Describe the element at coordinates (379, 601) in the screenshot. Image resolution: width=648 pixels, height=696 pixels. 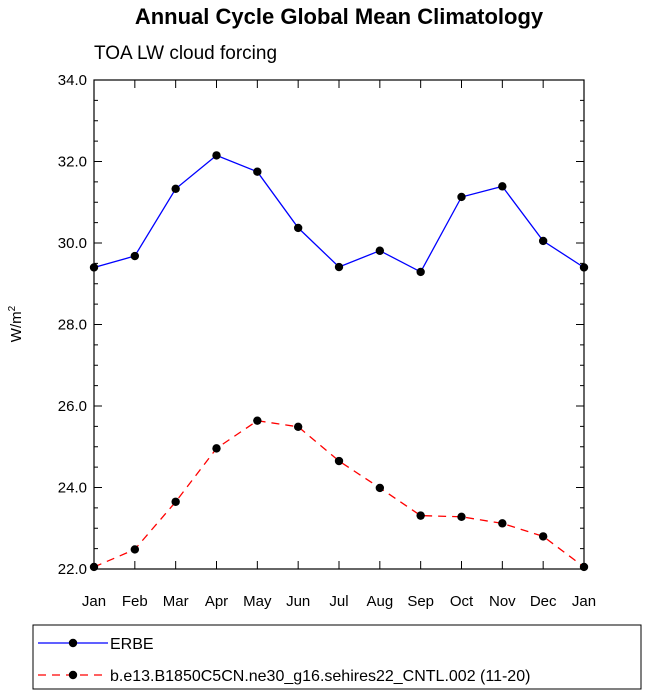
I see `x-tick-label: Aug` at that location.